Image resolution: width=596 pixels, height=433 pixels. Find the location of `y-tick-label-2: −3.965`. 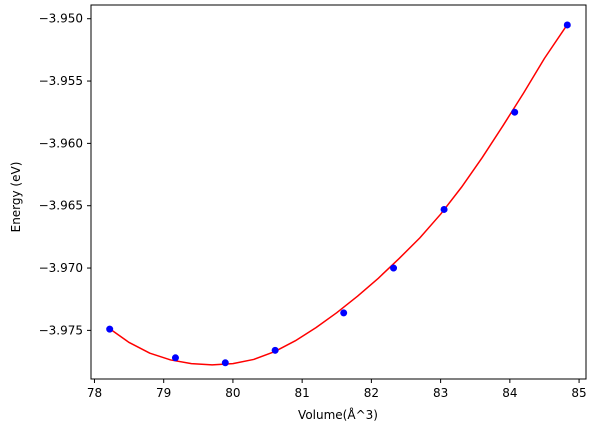

y-tick-label-2: −3.965 is located at coordinates (61, 206).